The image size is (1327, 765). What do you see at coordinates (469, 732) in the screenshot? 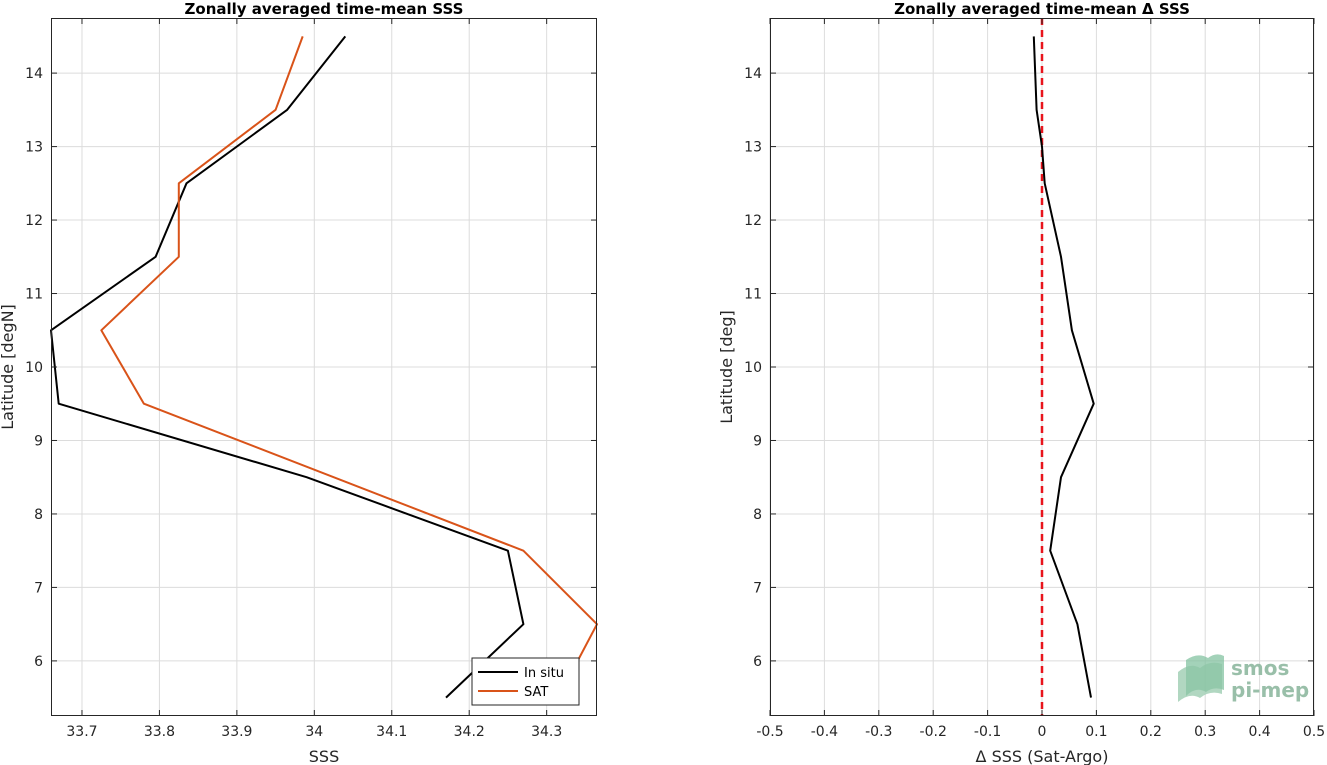
I see `x-tick-label: 34.2` at bounding box center [469, 732].